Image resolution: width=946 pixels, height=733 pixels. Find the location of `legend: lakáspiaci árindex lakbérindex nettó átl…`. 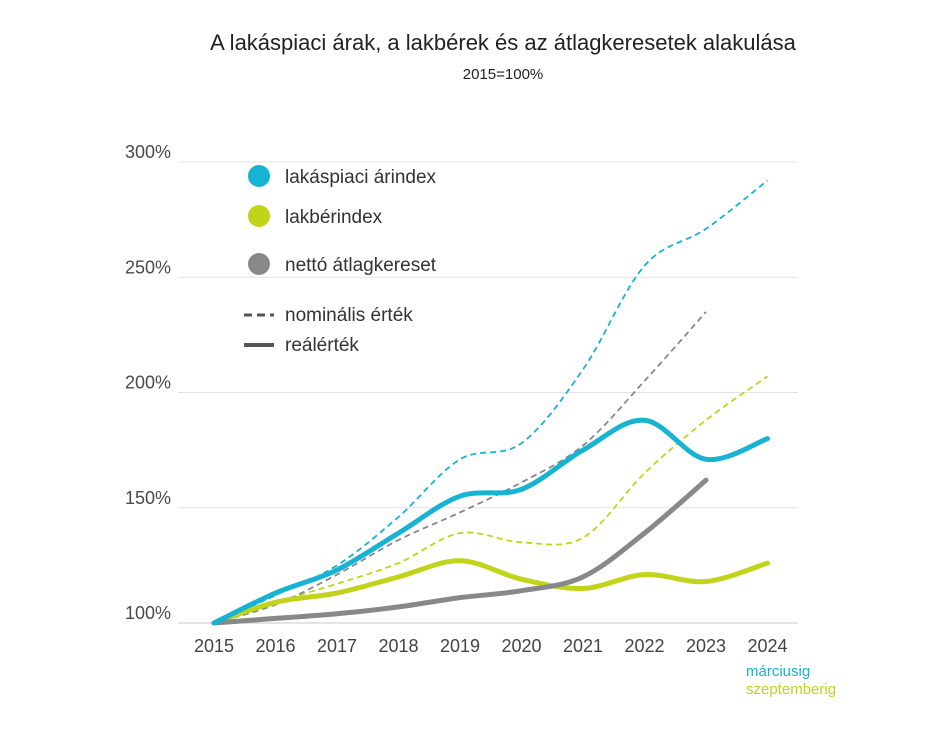

legend: lakáspiaci árindex lakbérindex nettó átl… is located at coordinates (340, 260).